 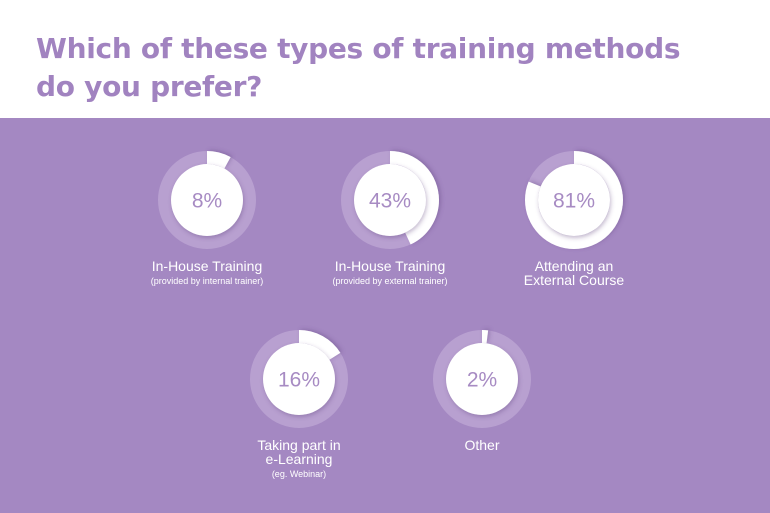 I want to click on donut-item-2: 81% Attending an External Course, so click(x=574, y=218).